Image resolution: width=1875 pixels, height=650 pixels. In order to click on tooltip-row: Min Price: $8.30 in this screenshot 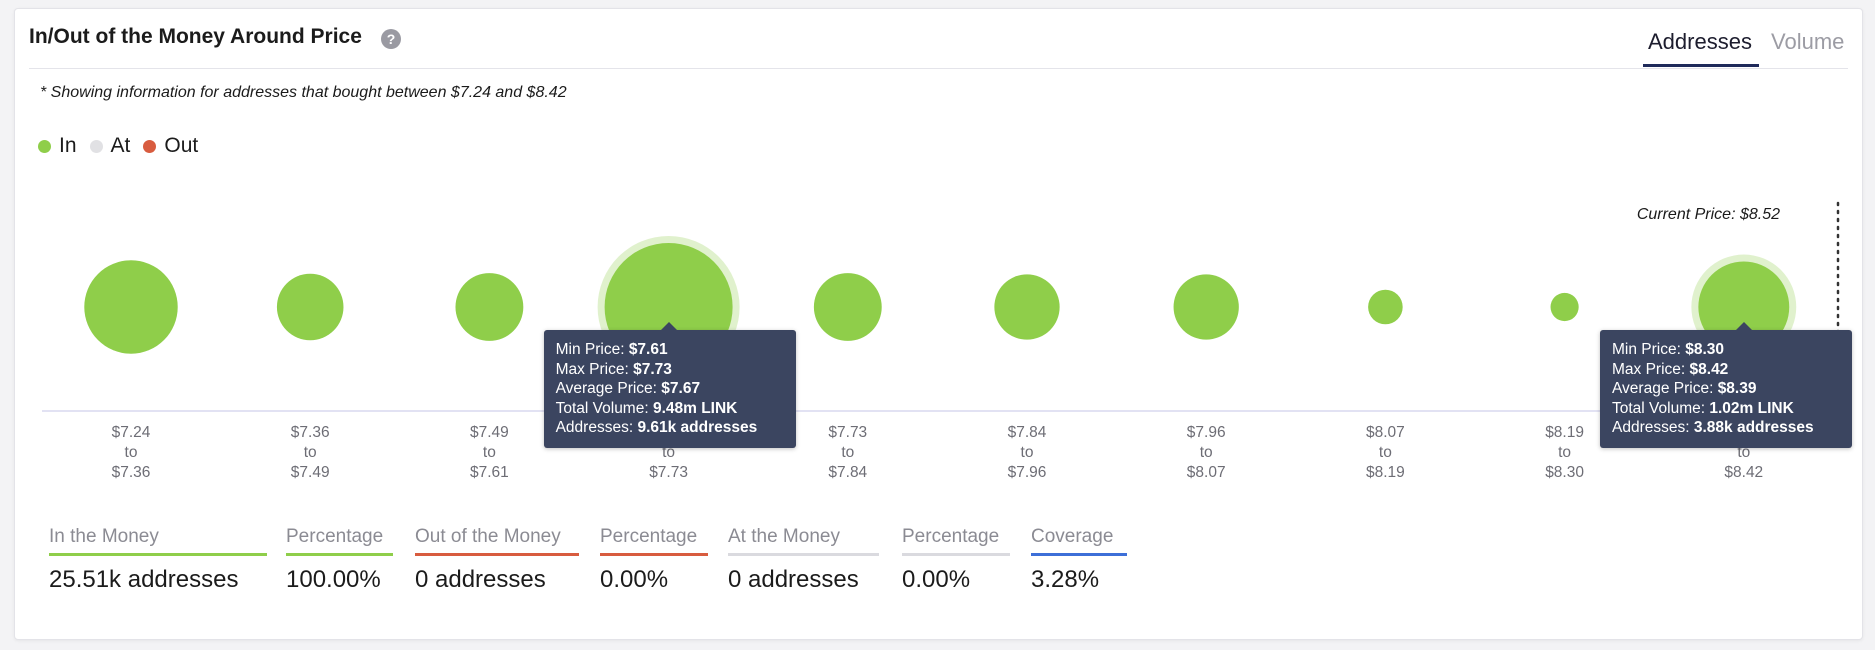, I will do `click(1726, 350)`.